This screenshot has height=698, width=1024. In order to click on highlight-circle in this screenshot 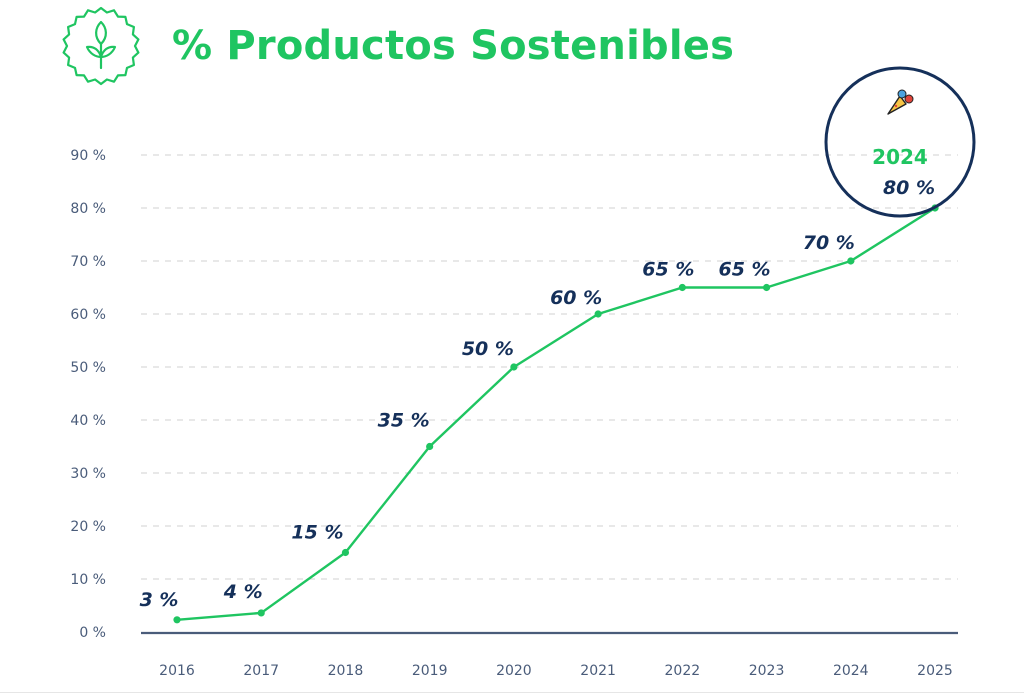, I will do `click(900, 142)`.